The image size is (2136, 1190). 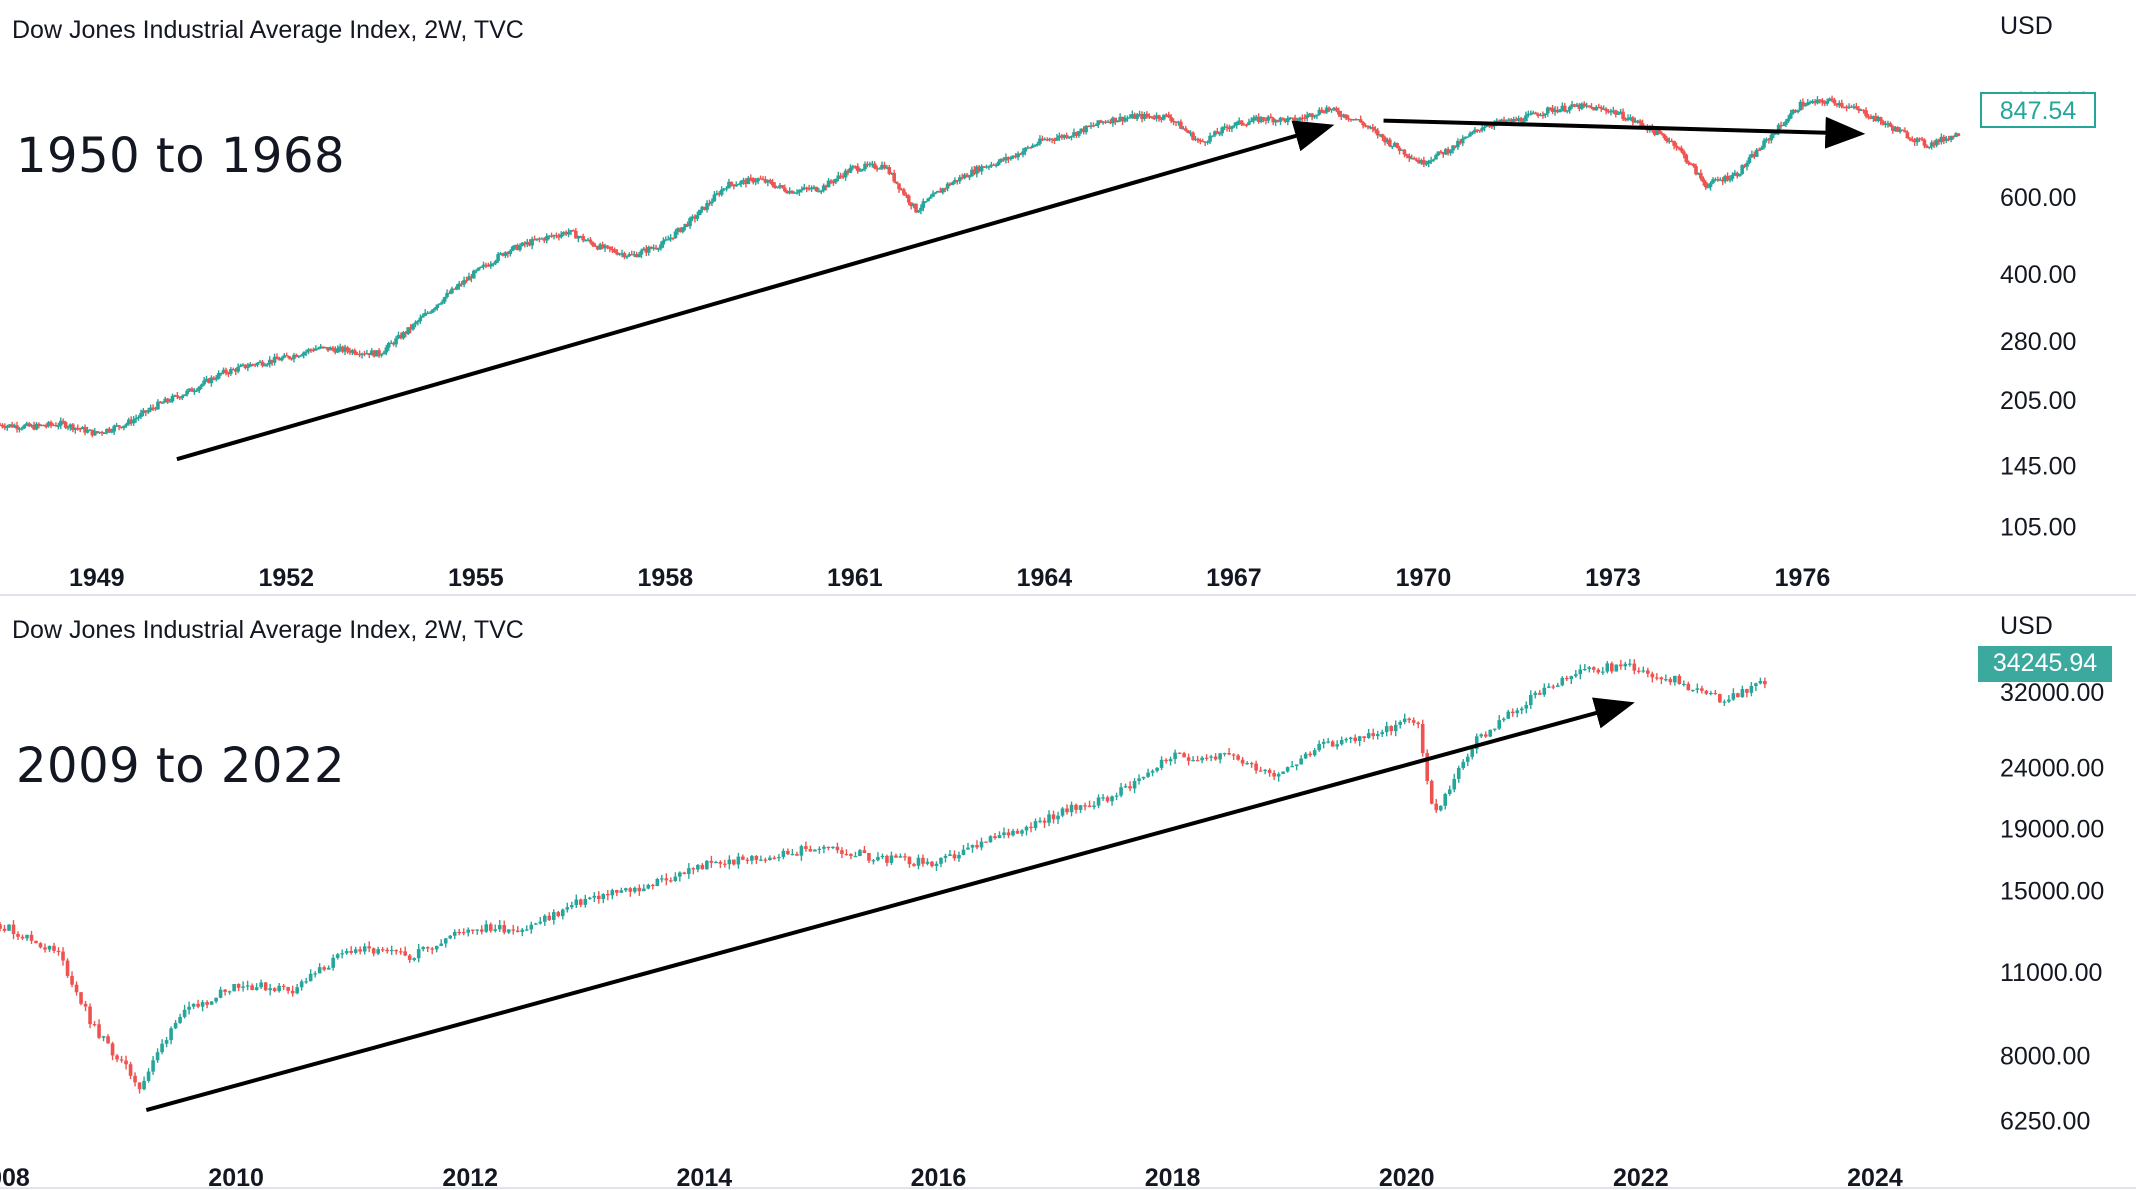 I want to click on panel-divider, so click(x=1068, y=595).